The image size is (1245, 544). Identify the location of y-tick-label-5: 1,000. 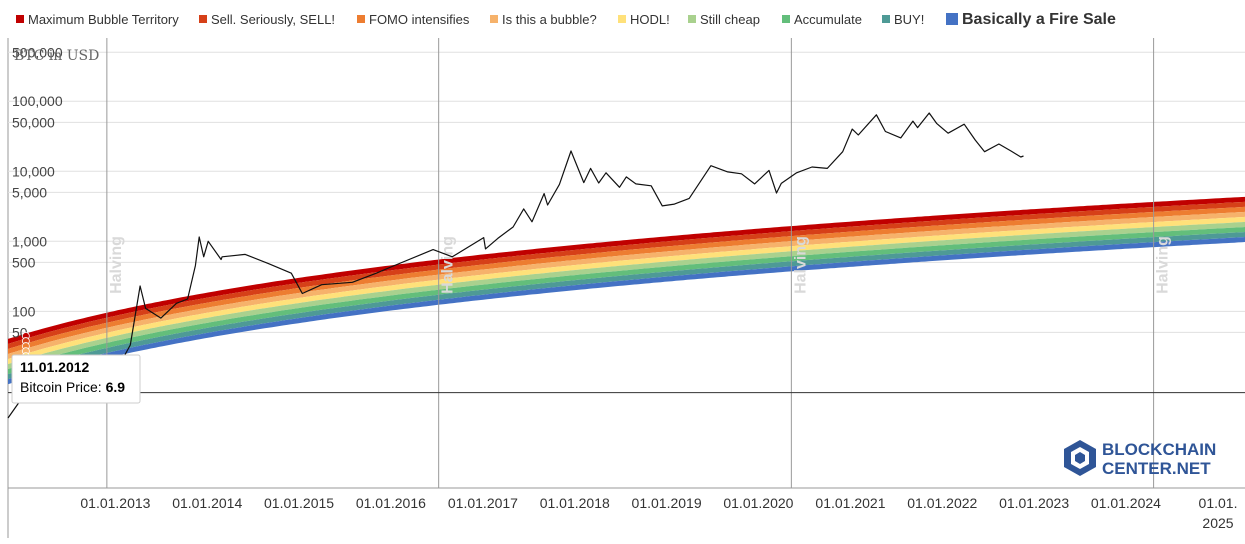
(29, 241).